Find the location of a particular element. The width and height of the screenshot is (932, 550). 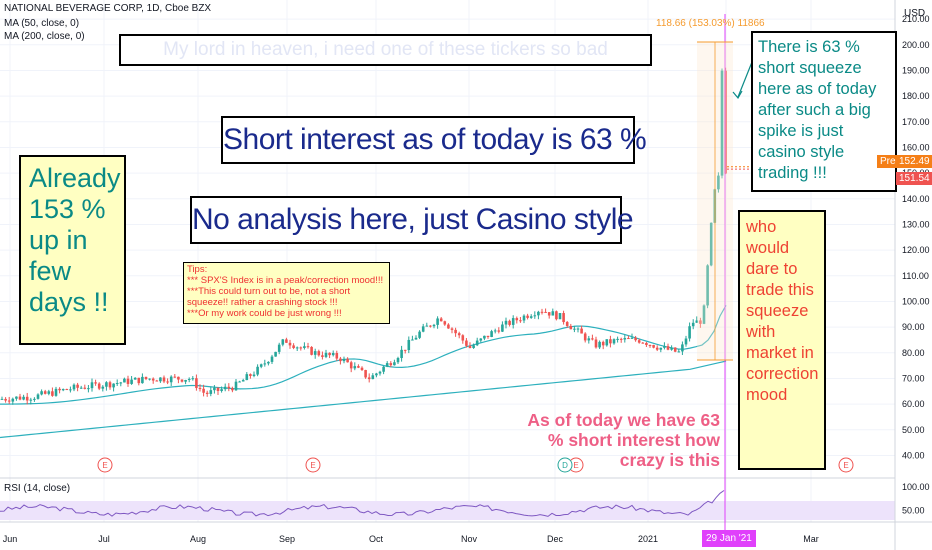

y-tick-label: 140.00 is located at coordinates (916, 199).